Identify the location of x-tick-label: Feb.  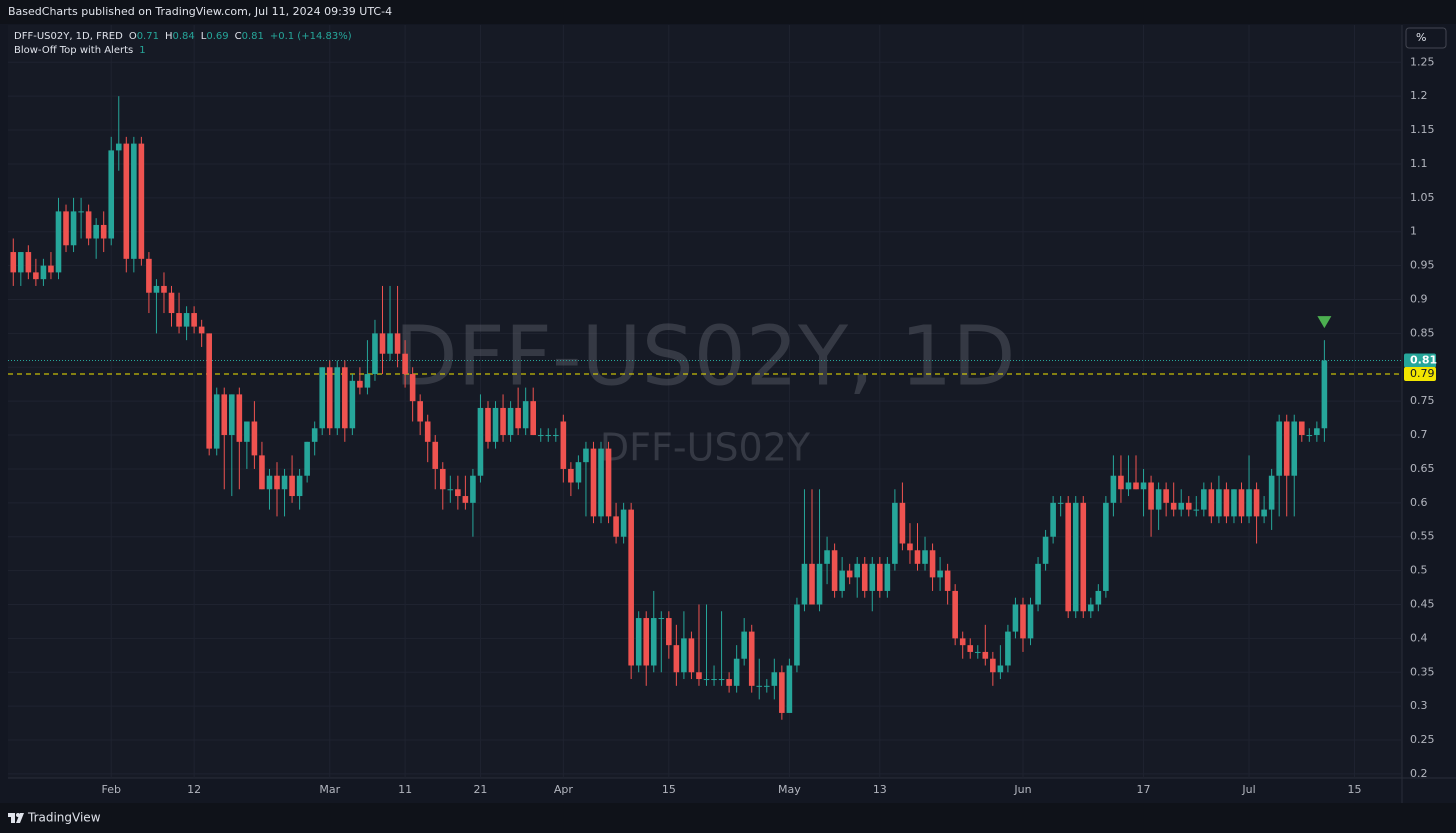
(110, 789).